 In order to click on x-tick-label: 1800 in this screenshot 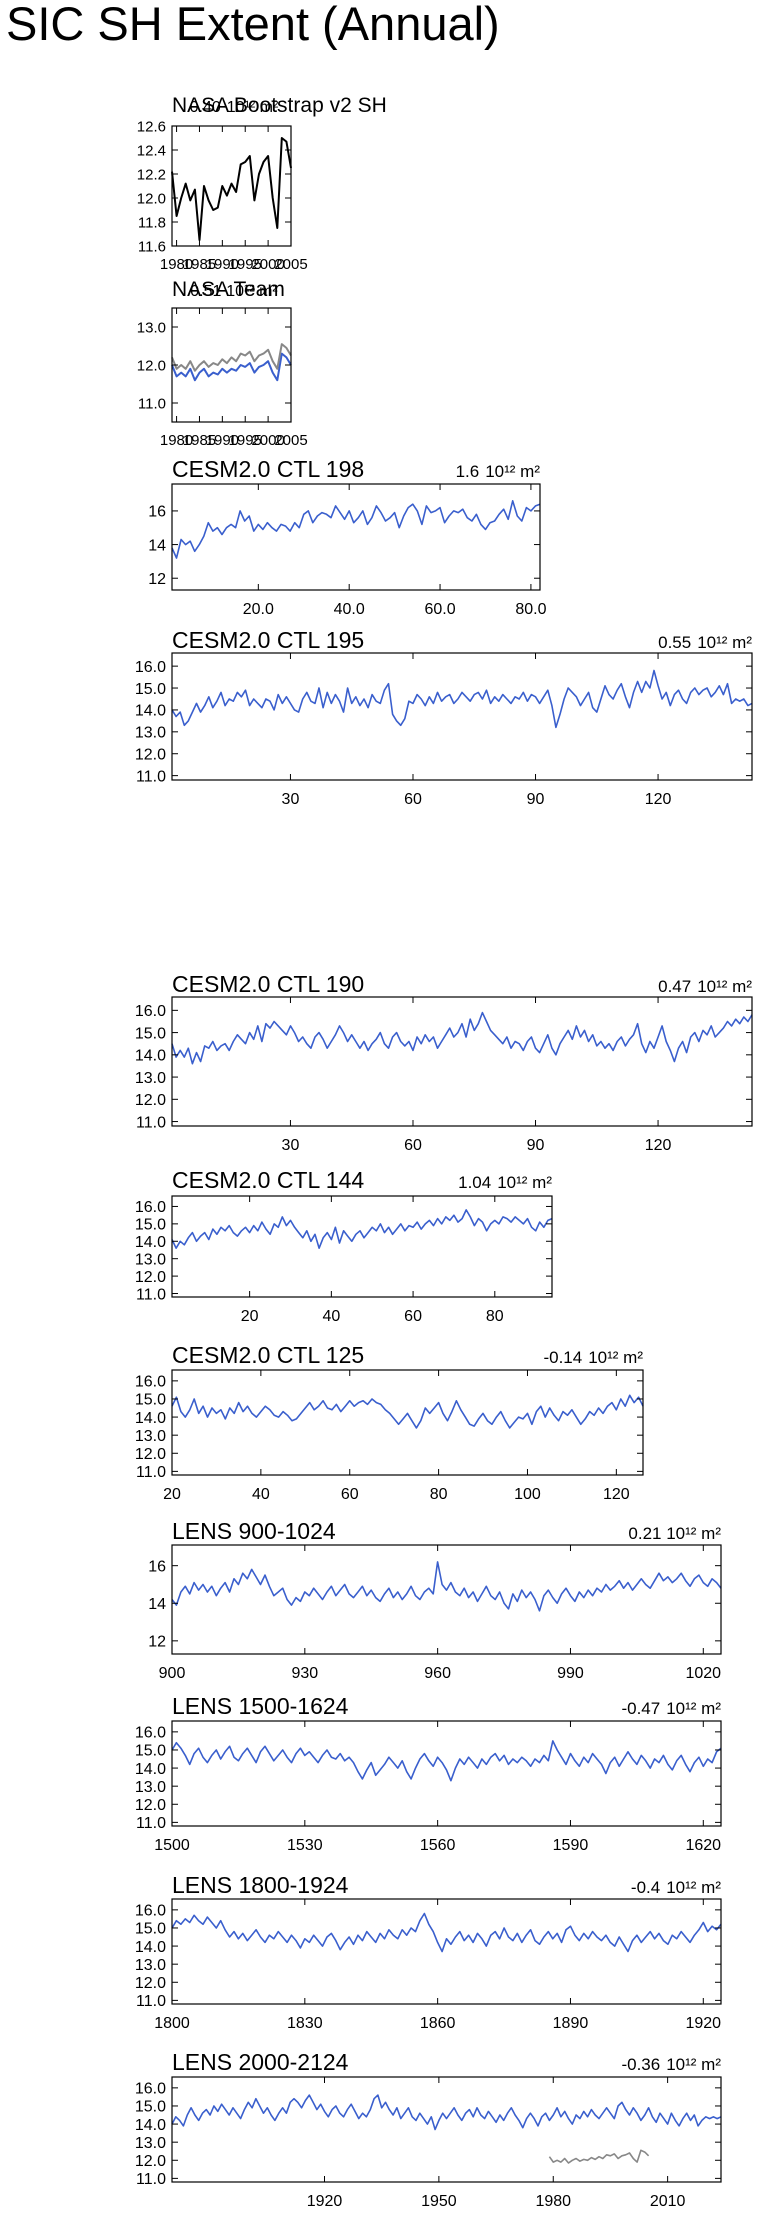, I will do `click(172, 2023)`.